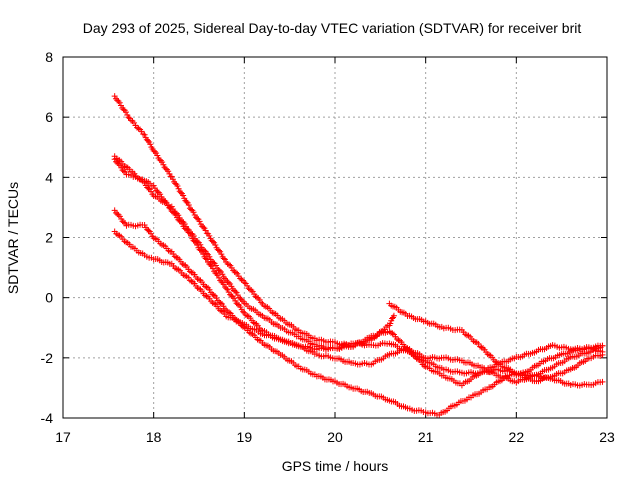 Image resolution: width=640 pixels, height=480 pixels. What do you see at coordinates (154, 437) in the screenshot?
I see `x-tick-label: 18` at bounding box center [154, 437].